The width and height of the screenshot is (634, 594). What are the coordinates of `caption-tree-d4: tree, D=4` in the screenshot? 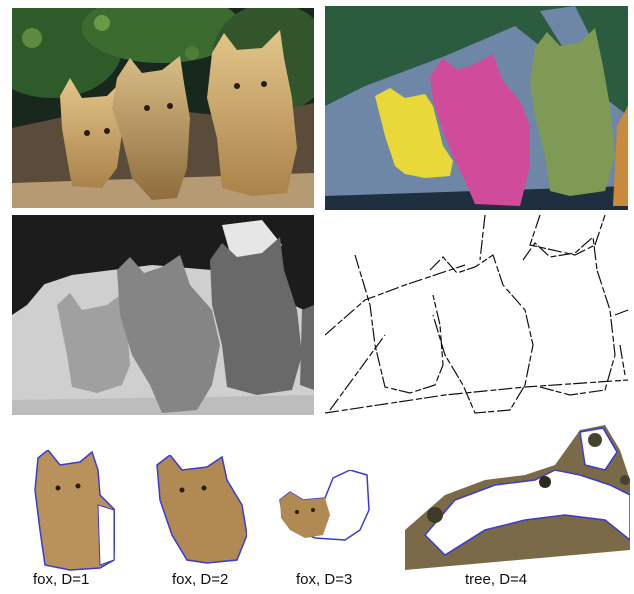 It's located at (496, 579).